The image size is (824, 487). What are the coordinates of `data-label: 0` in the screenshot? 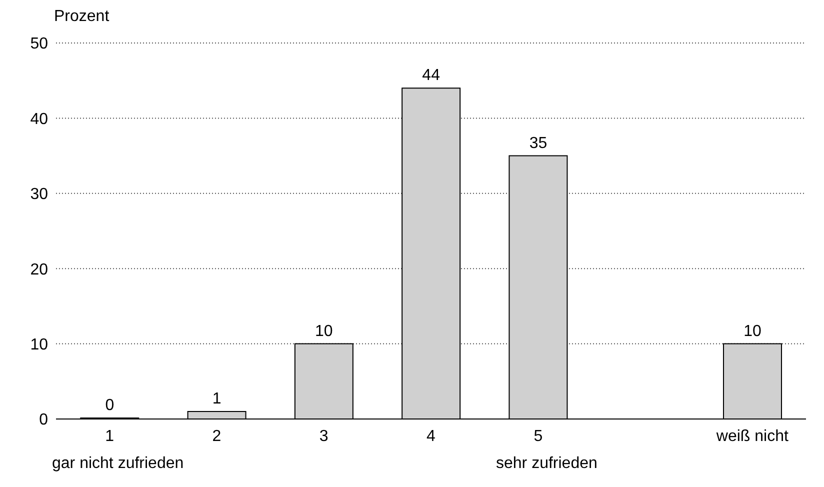 It's located at (109, 405).